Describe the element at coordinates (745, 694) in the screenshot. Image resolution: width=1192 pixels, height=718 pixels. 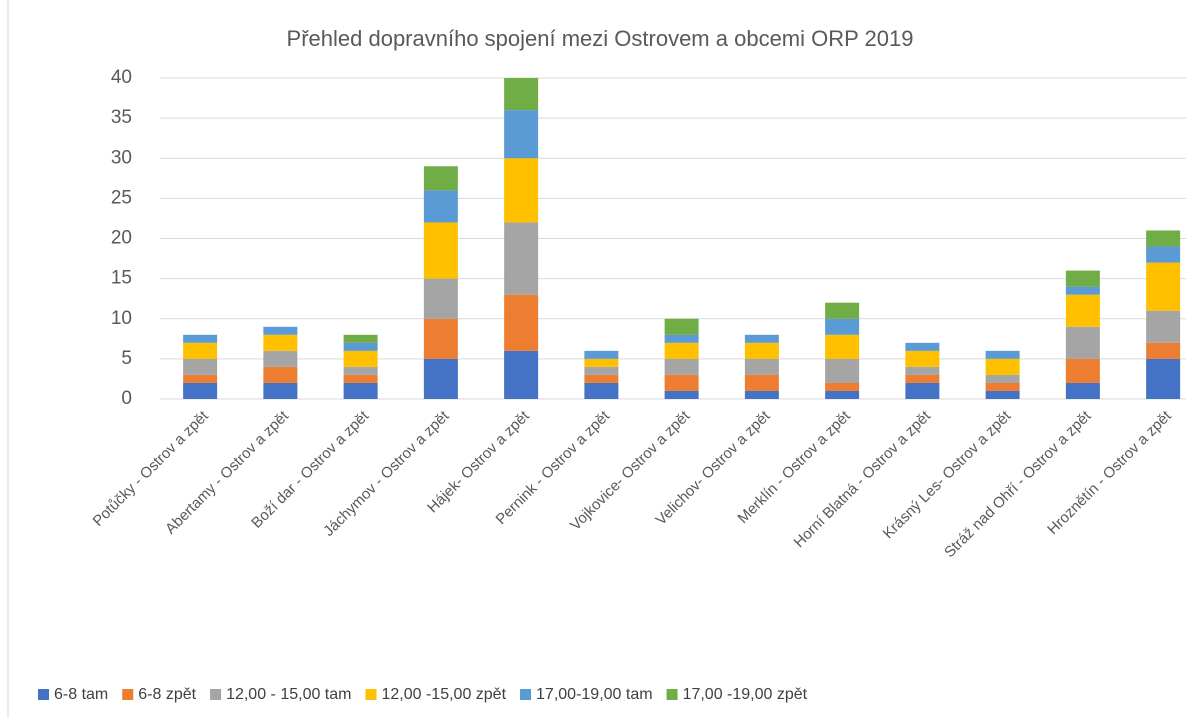
I see `legend-label: 17,00 -19,00 zpět` at that location.